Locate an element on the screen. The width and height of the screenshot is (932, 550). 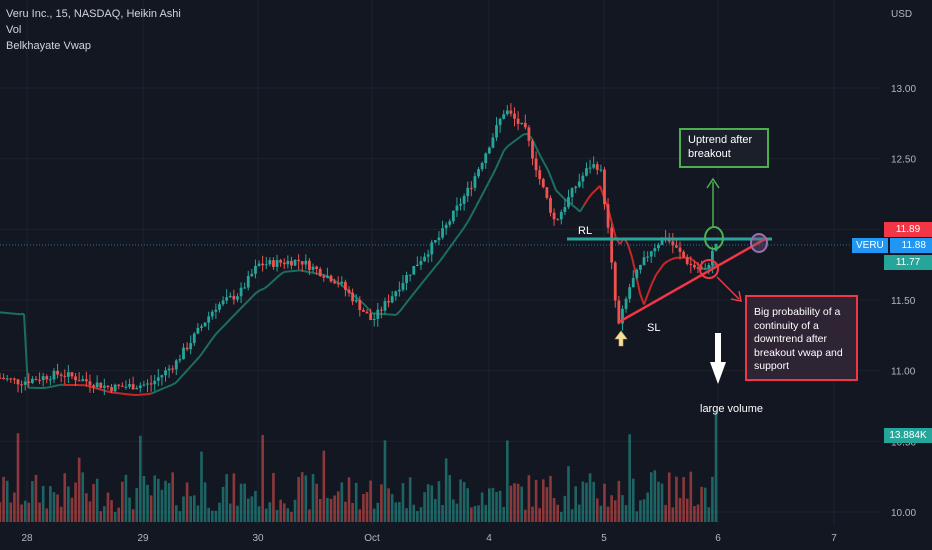
indicator-vwap: Belkhayate Vwap is located at coordinates (48, 46).